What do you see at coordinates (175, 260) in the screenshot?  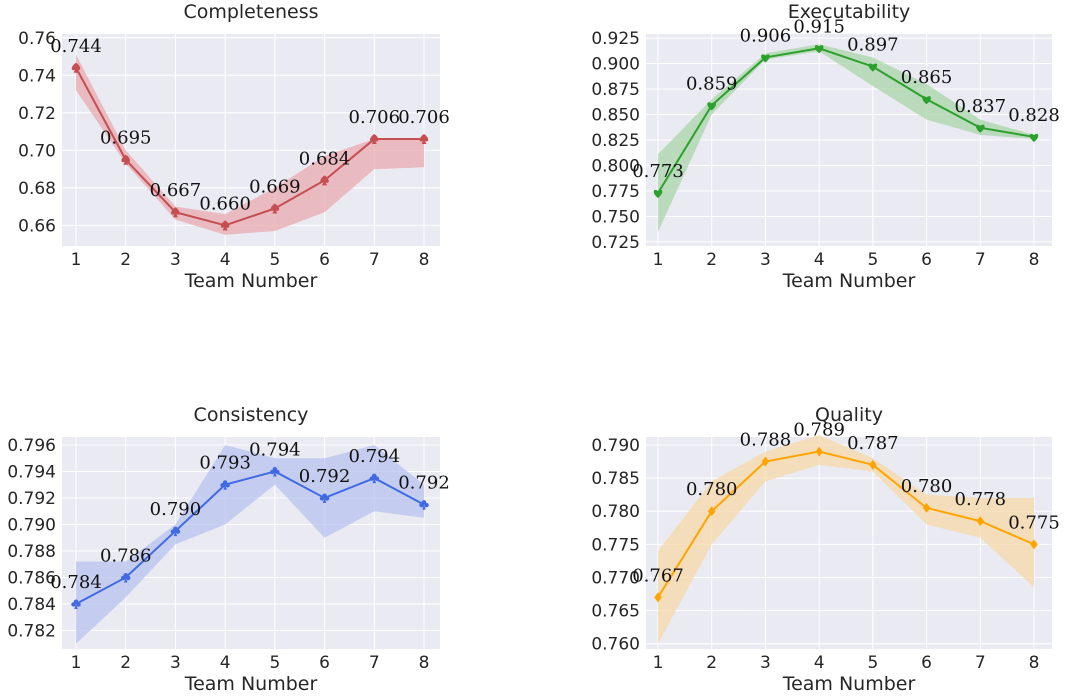 I see `chart-0-xtick-2: 3` at bounding box center [175, 260].